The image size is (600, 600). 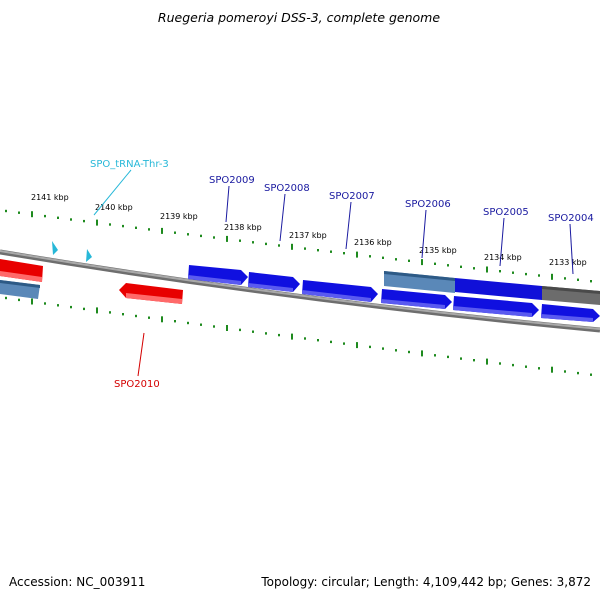 I want to click on kbp-label-2138: 2138 kbp, so click(x=243, y=227).